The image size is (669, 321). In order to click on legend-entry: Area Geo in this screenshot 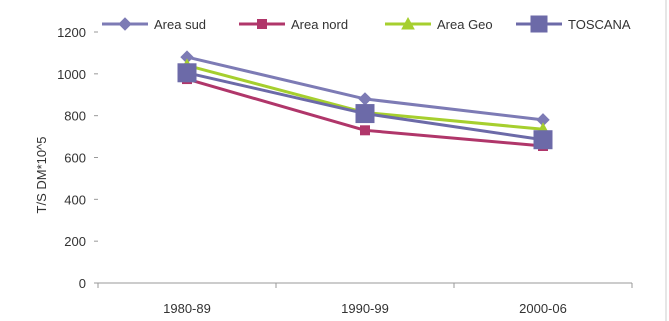, I will do `click(439, 24)`.